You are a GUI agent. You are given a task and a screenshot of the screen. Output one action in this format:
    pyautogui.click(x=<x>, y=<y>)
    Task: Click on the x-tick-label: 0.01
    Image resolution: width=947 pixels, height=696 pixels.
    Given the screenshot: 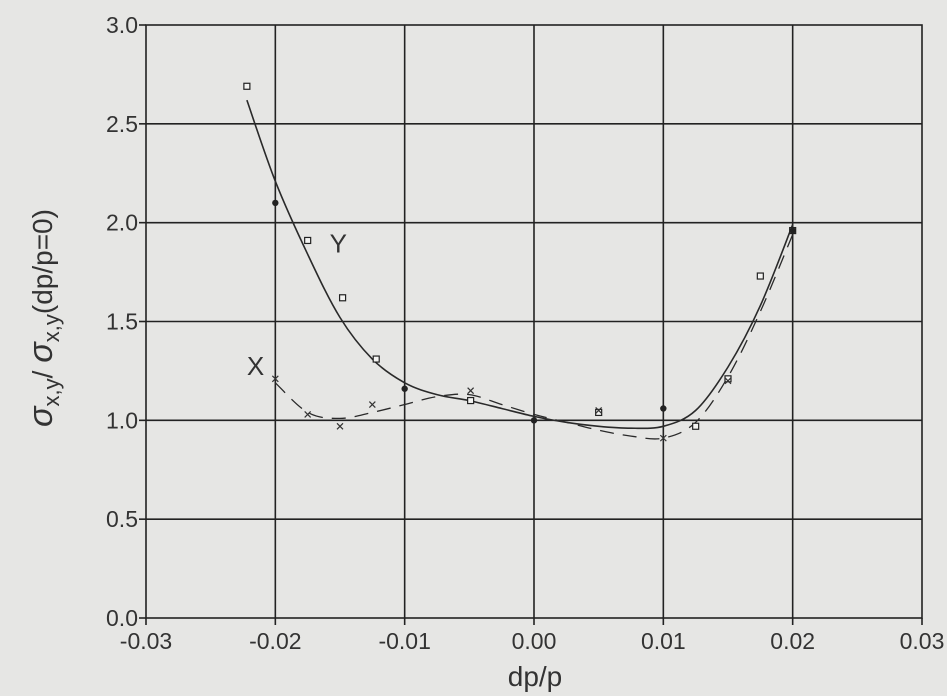 What is the action you would take?
    pyautogui.click(x=663, y=641)
    